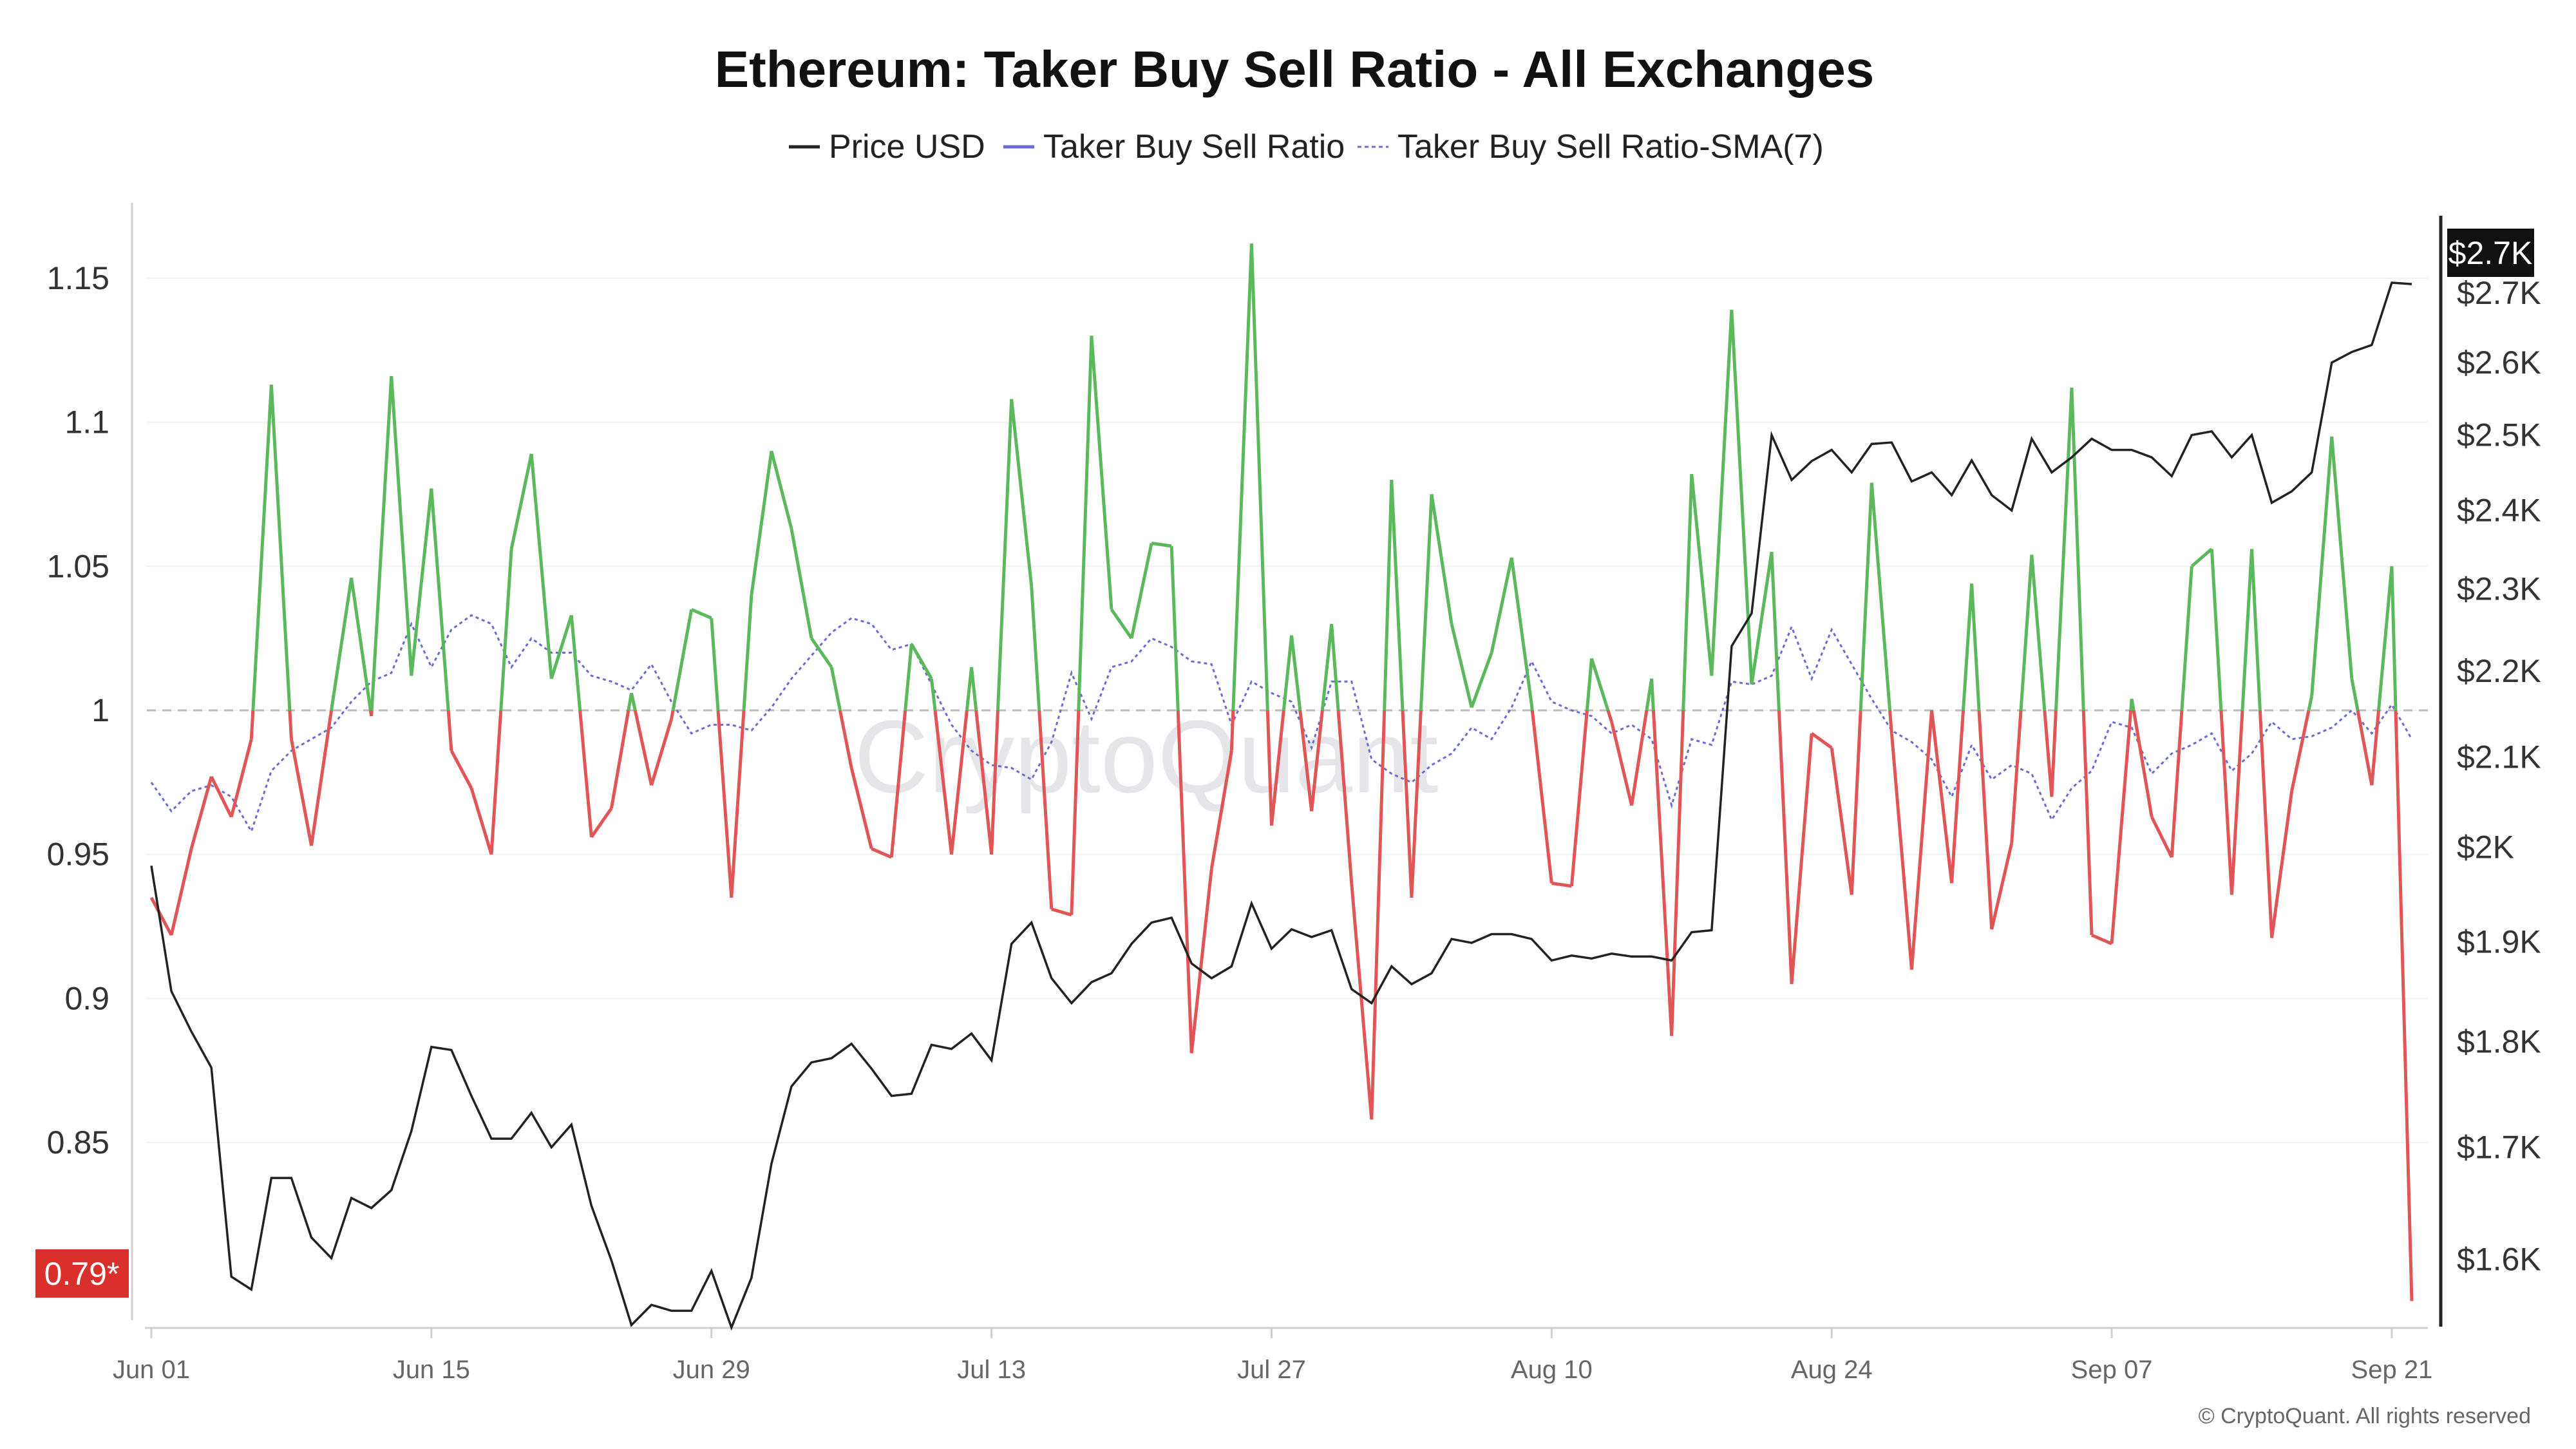 Image resolution: width=2576 pixels, height=1449 pixels. What do you see at coordinates (87, 422) in the screenshot?
I see `left-tick-1.1: 1.1` at bounding box center [87, 422].